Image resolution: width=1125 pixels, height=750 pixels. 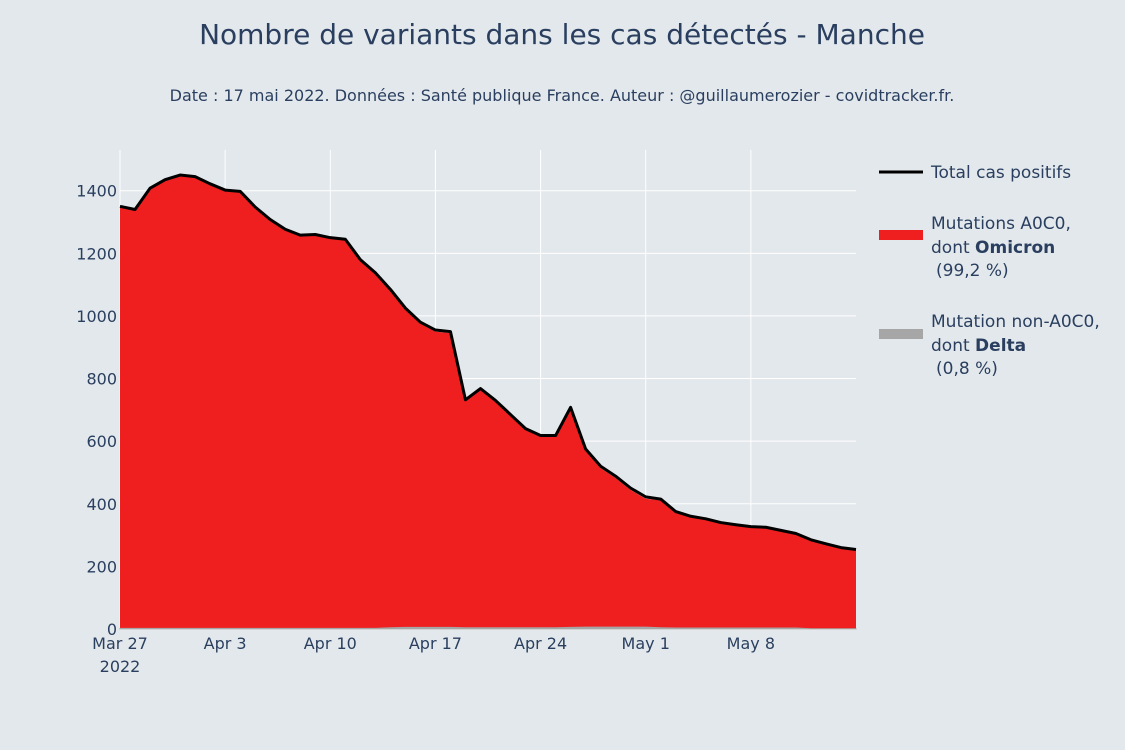 I want to click on y-tick-label: 1000, so click(x=96, y=316).